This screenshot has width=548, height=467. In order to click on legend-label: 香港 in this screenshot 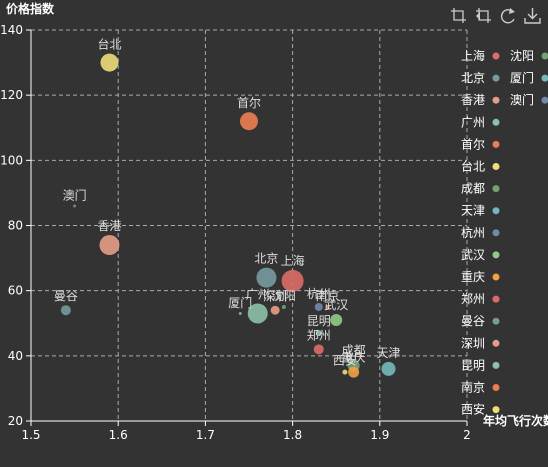, I will do `click(473, 100)`.